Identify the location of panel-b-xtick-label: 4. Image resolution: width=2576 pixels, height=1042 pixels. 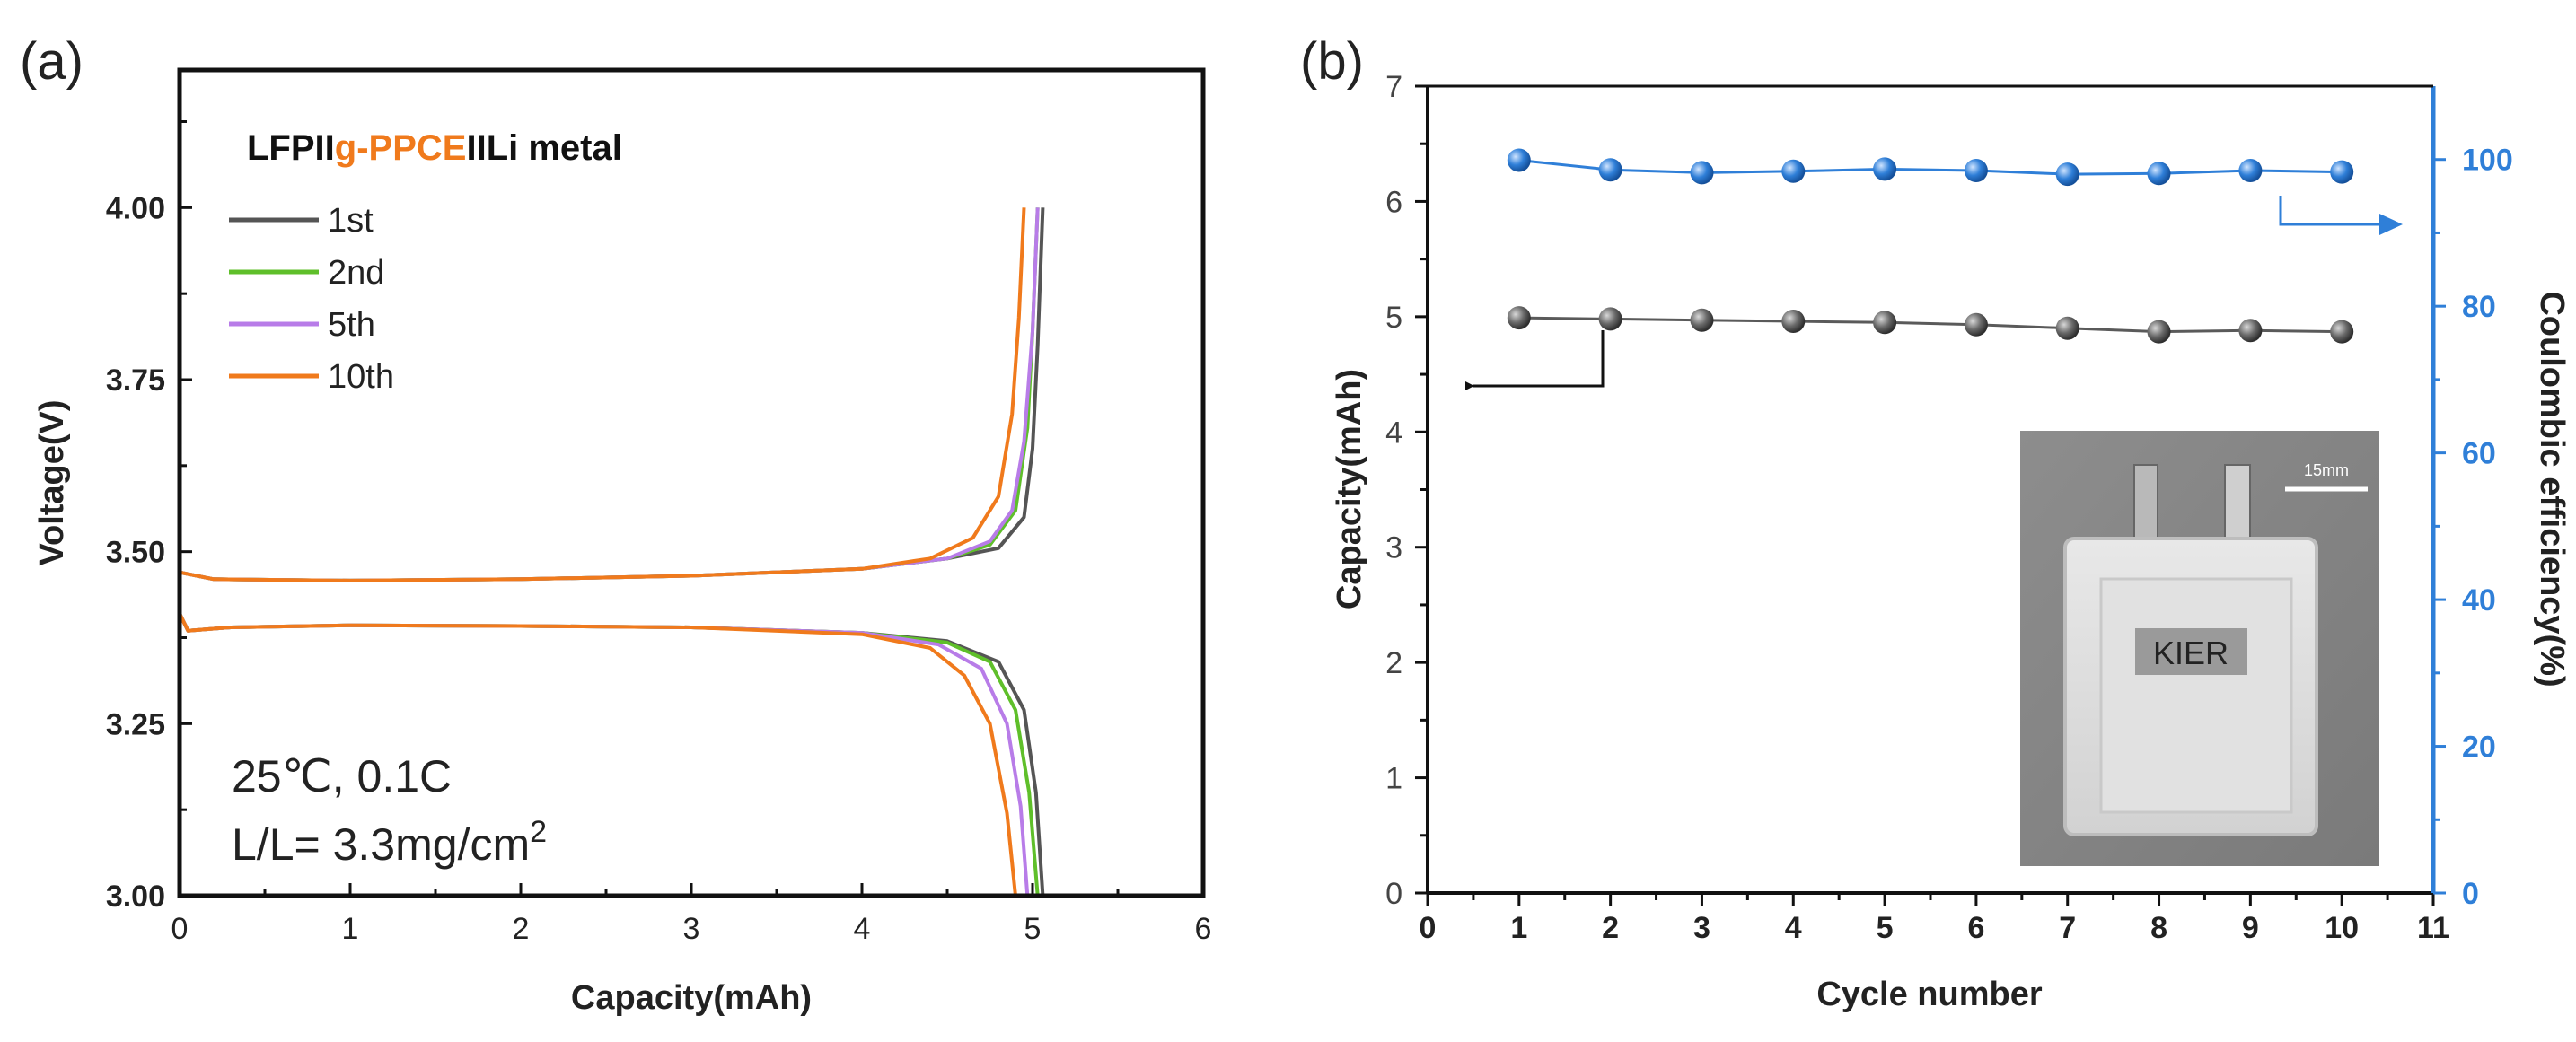
(1793, 928).